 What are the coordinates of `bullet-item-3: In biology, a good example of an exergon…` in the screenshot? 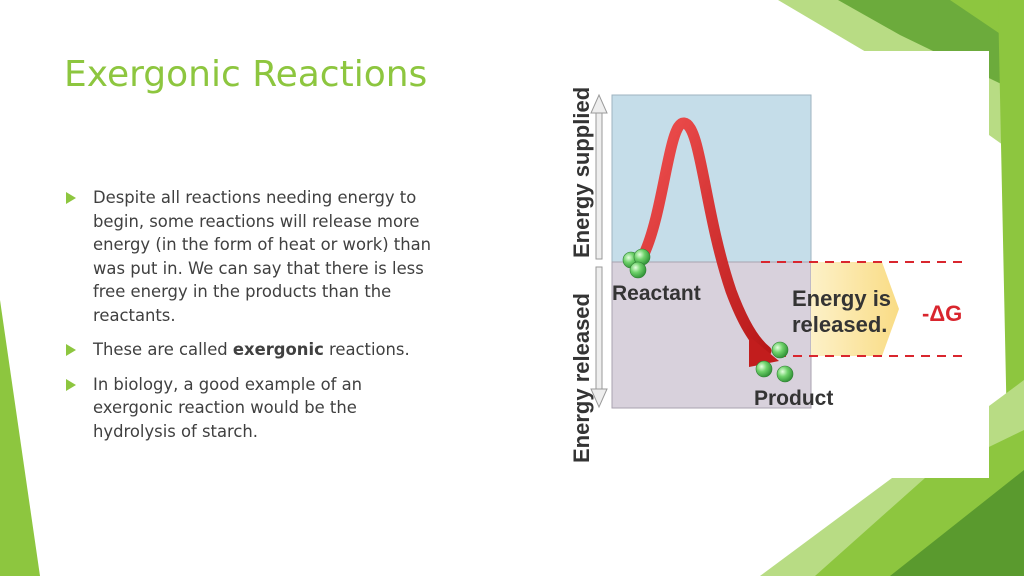 It's located at (254, 408).